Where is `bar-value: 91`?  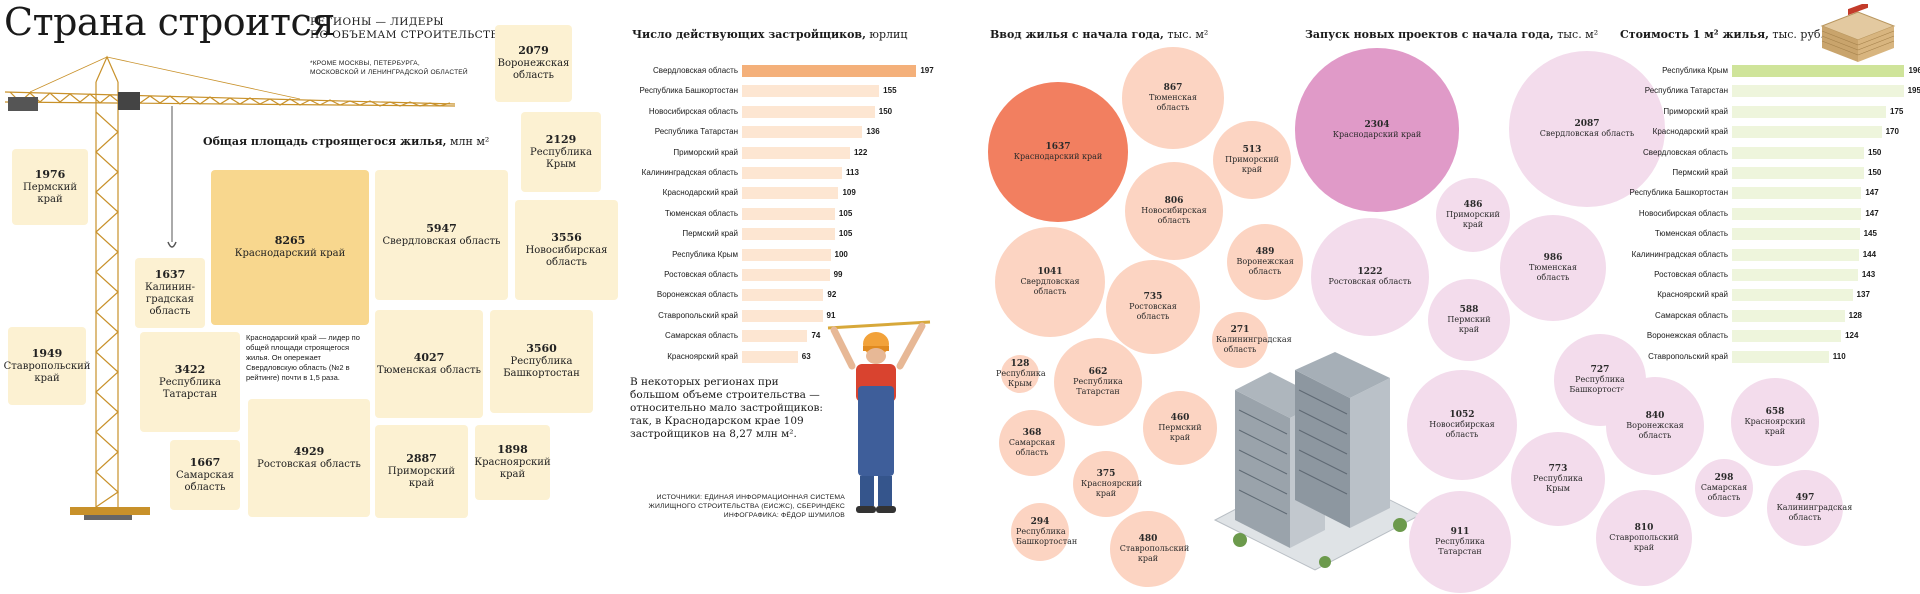
bar-value: 91 is located at coordinates (831, 315).